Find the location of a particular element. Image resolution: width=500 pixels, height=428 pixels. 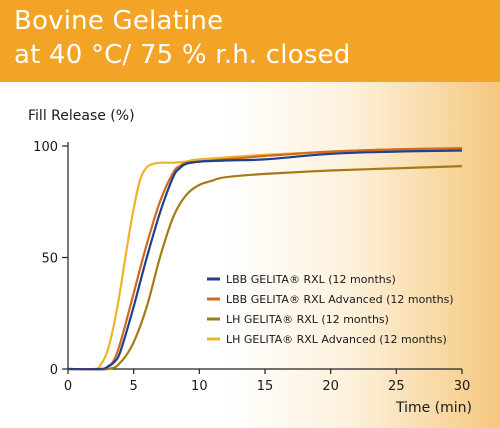

x-tick-label: 10 is located at coordinates (199, 386).